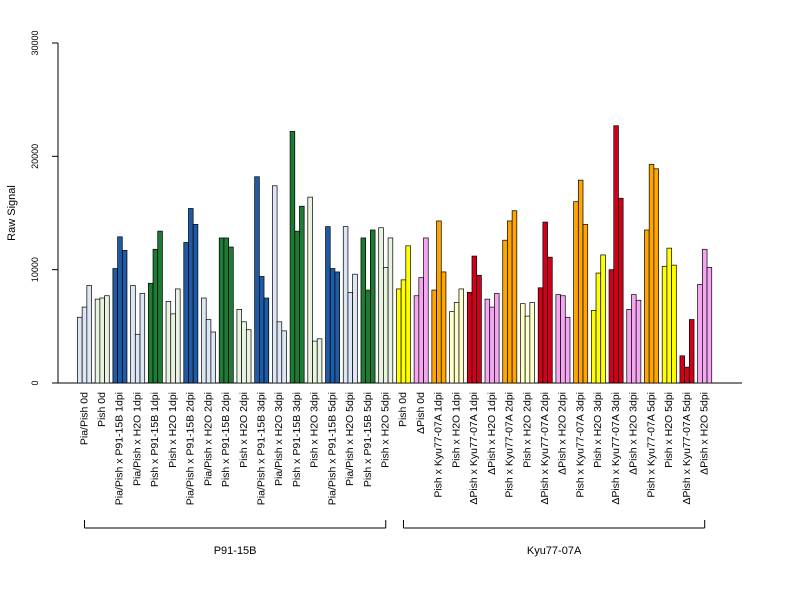 Image resolution: width=800 pixels, height=605 pixels. I want to click on group-label: P91-15B, so click(235, 551).